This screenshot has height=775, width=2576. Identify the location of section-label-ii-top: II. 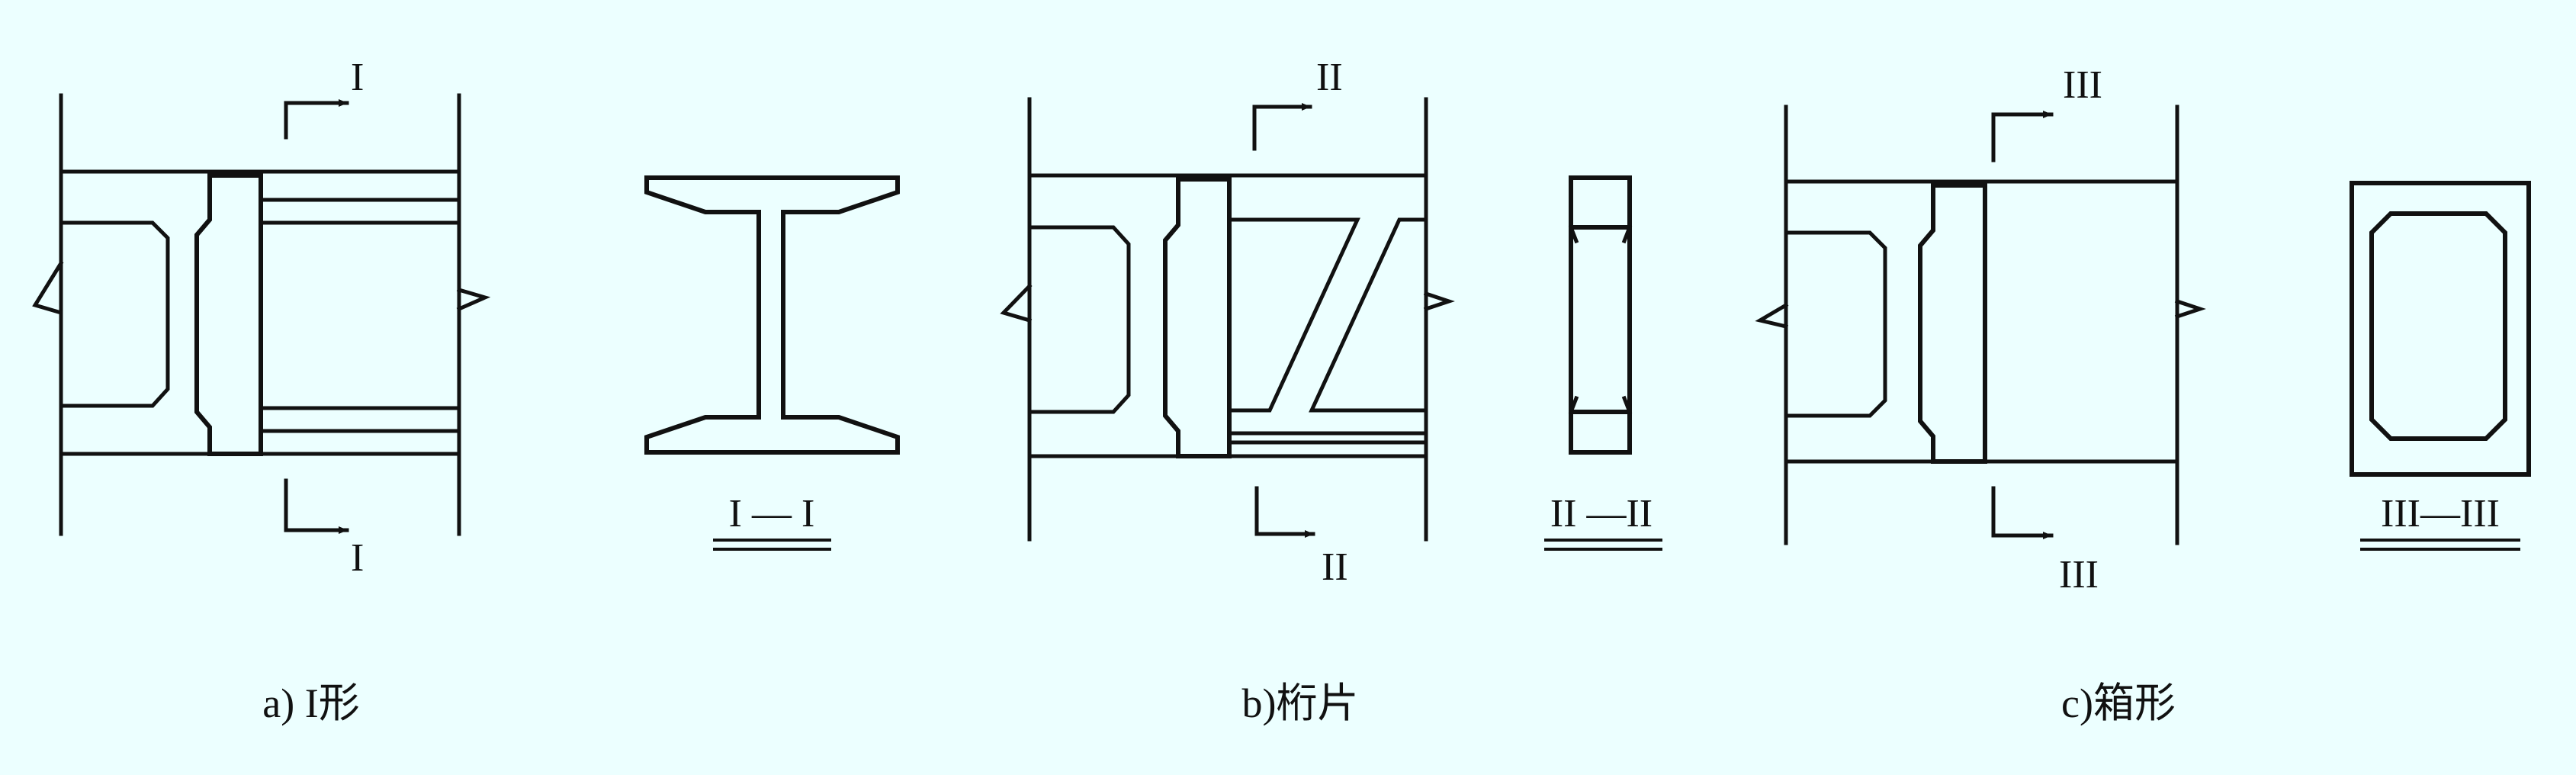
(1329, 77).